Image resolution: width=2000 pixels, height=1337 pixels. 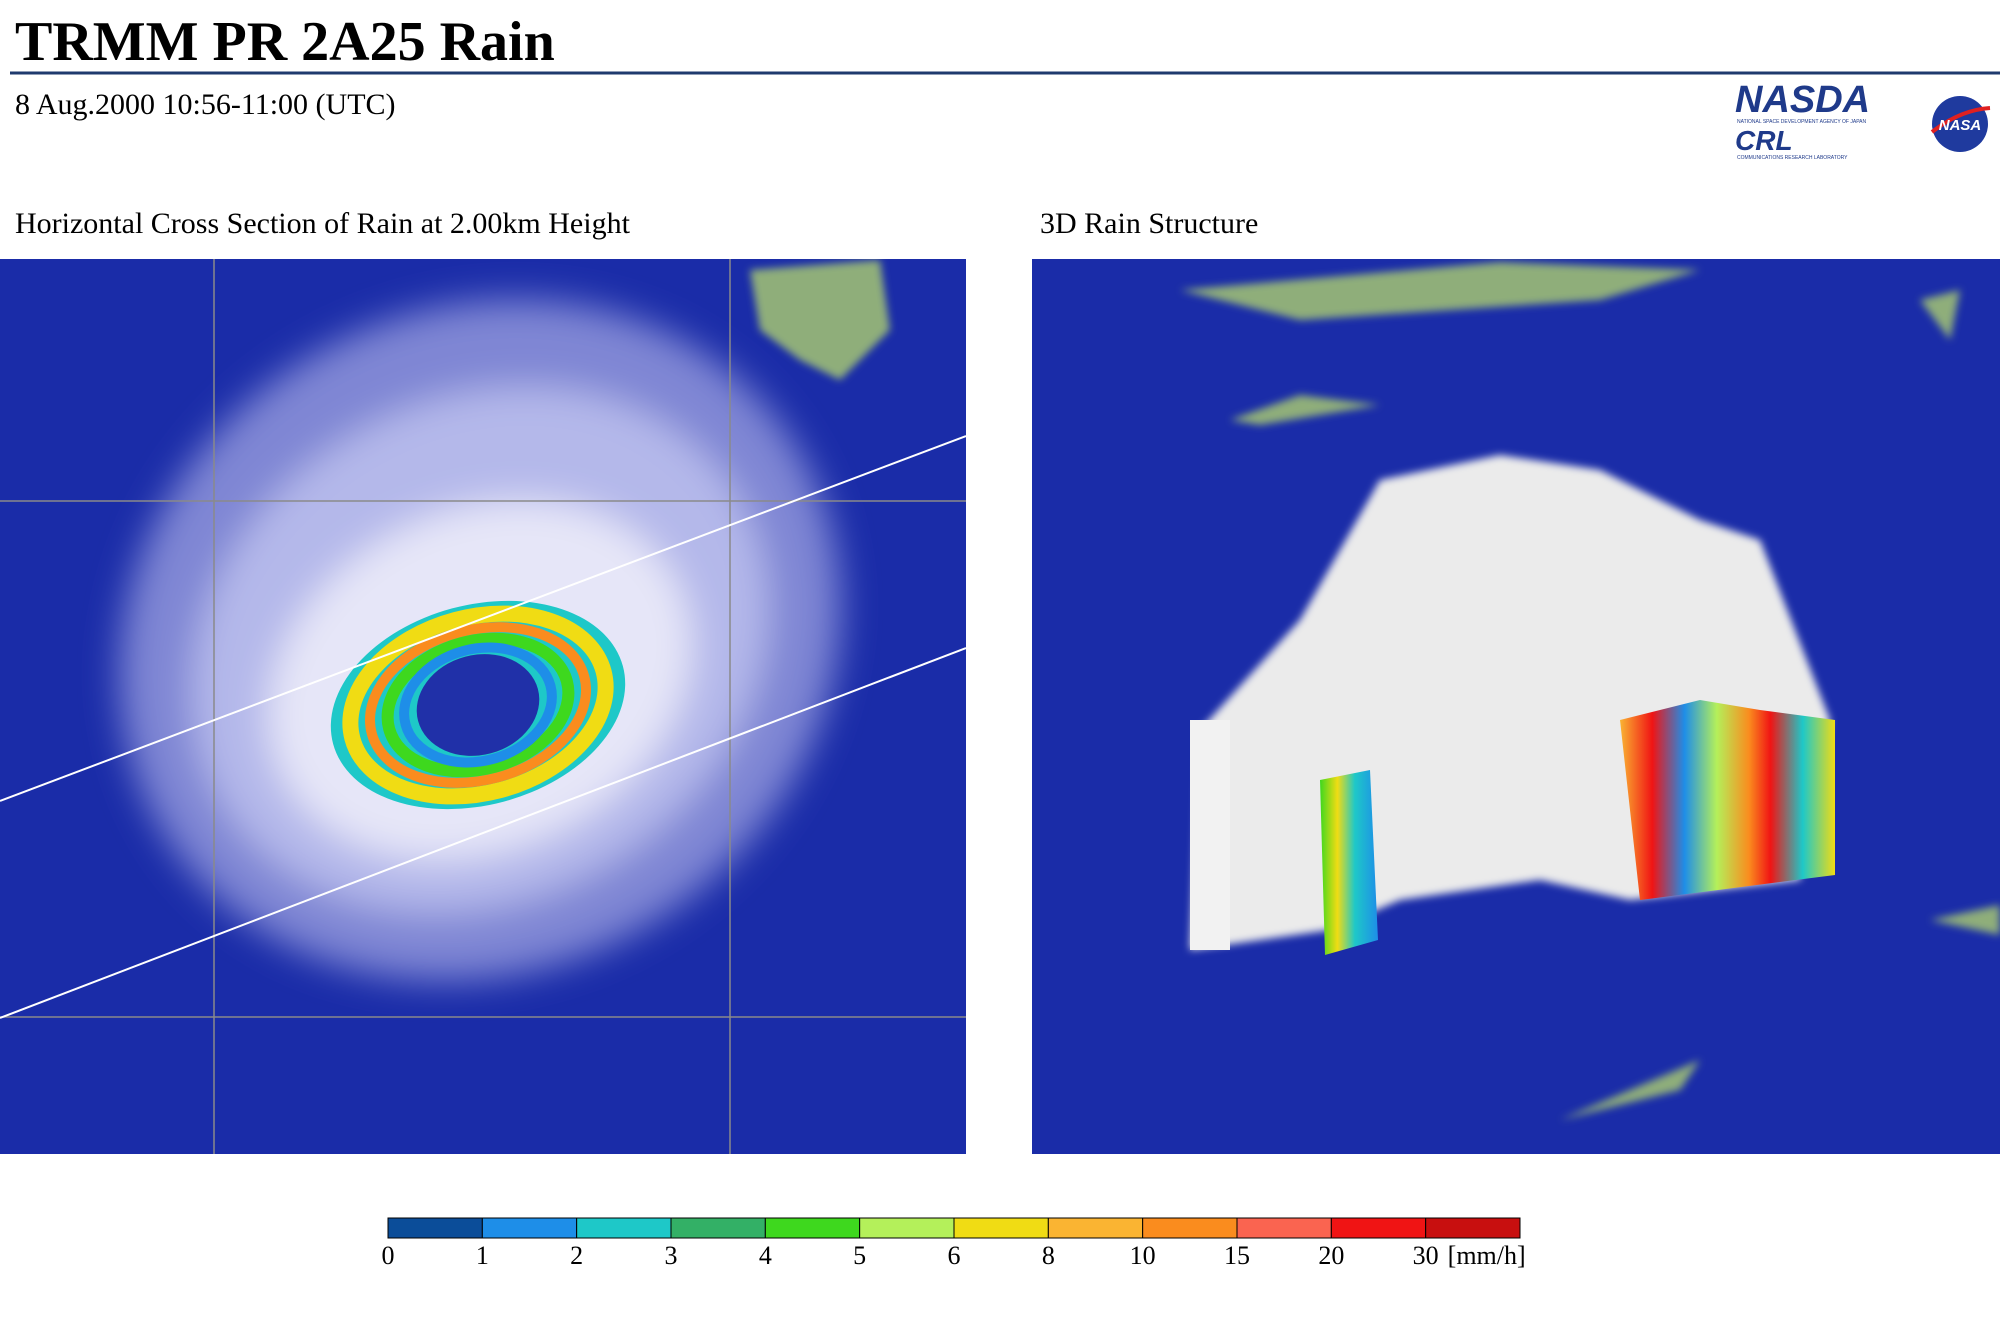 What do you see at coordinates (1487, 1255) in the screenshot?
I see `colorbar-unit: [mm/h]` at bounding box center [1487, 1255].